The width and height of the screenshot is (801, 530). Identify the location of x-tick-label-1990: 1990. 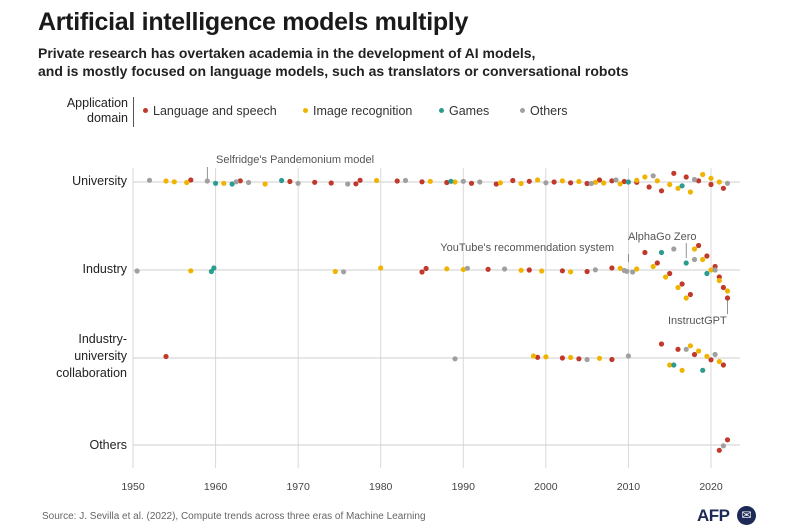
(464, 487).